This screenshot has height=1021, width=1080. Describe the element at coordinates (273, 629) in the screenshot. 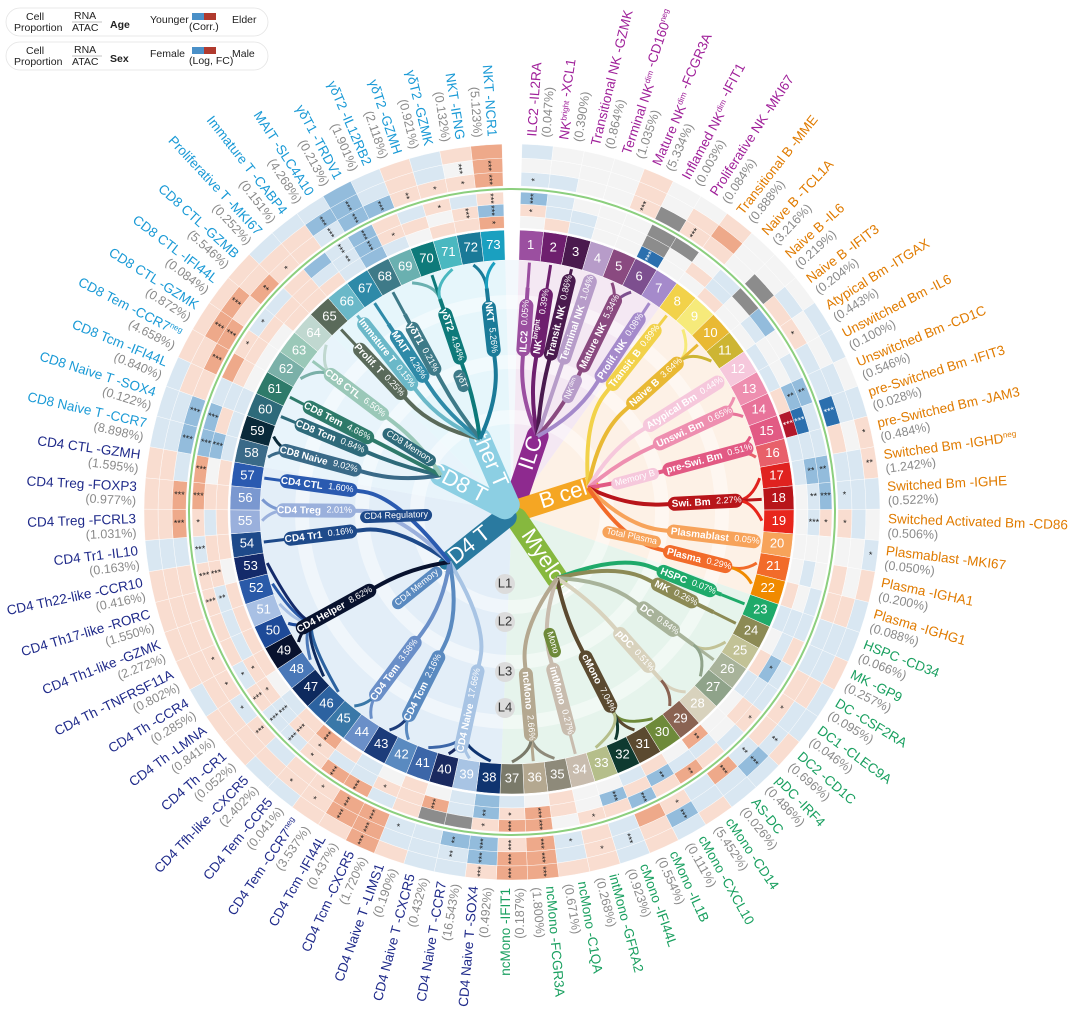

I see `cluster-number-50: 50` at that location.